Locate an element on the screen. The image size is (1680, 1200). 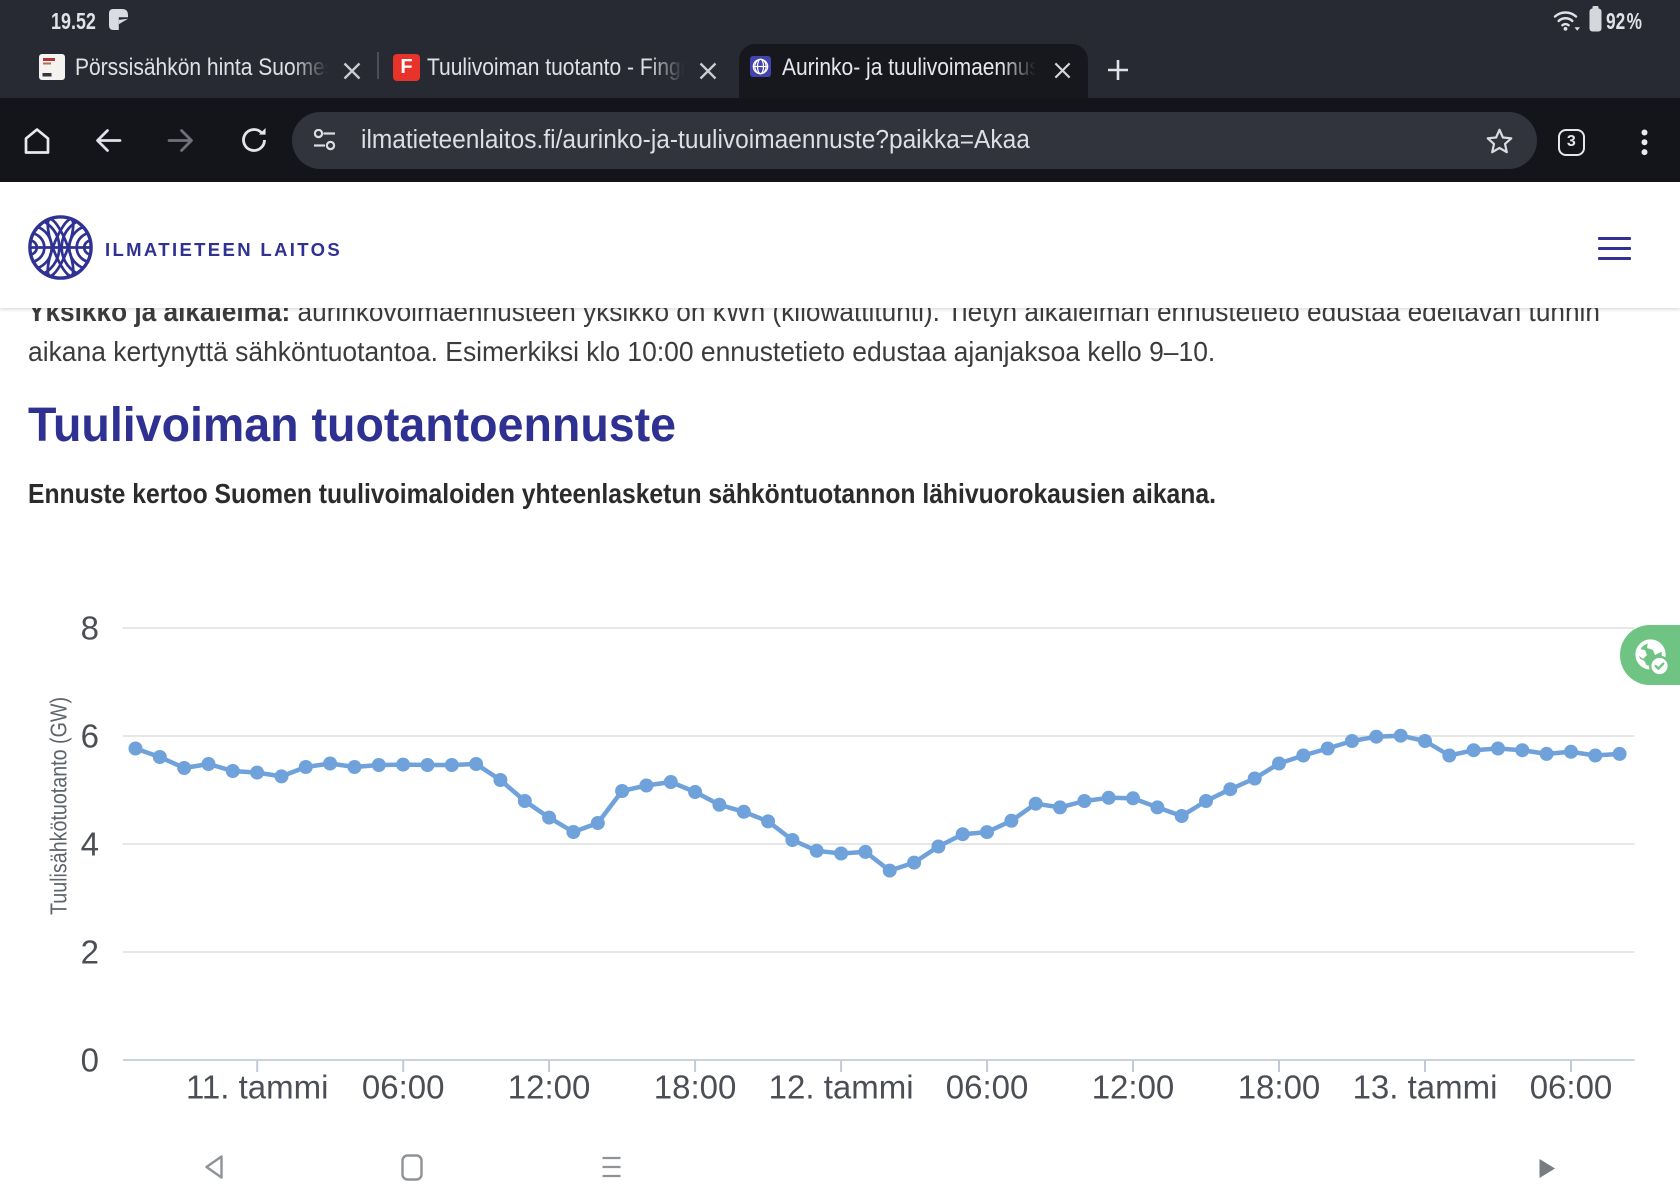
svg-text: 8 is located at coordinates (90, 628).